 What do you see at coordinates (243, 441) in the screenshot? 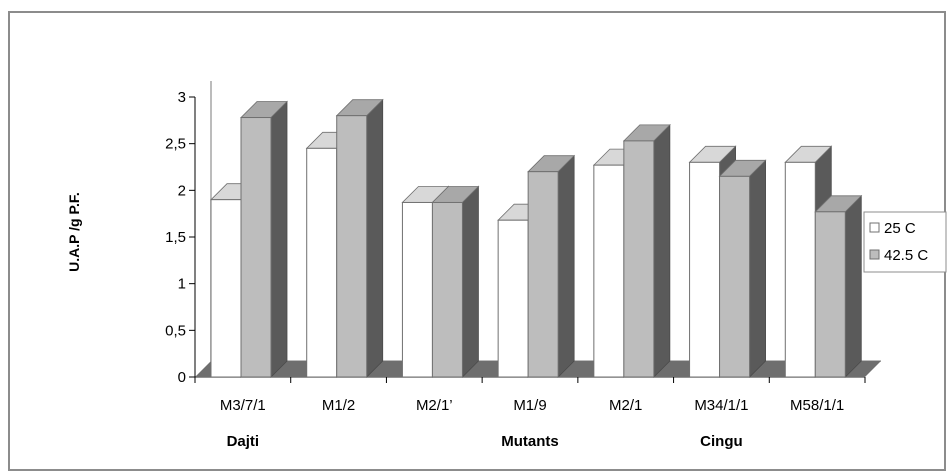
I see `group-label: Dajti` at bounding box center [243, 441].